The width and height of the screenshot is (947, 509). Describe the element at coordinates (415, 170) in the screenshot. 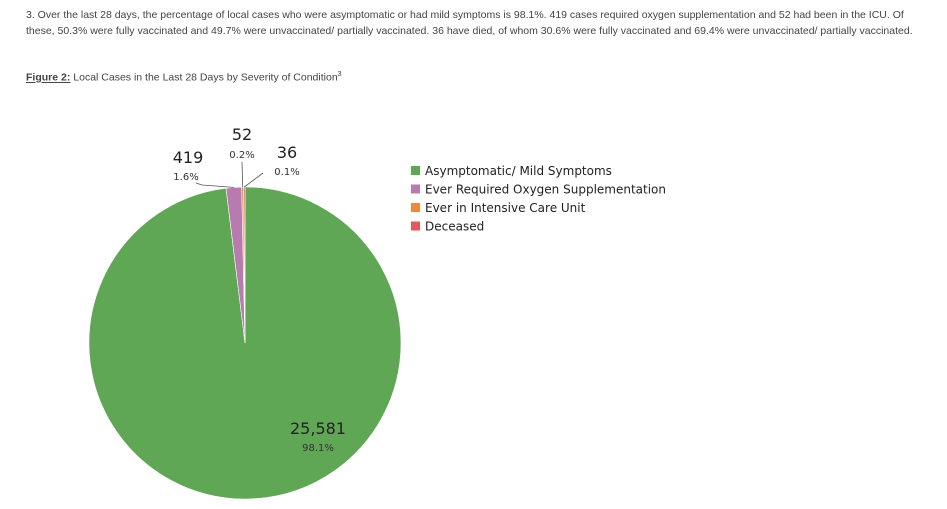

I see `legend-swatch-asymptomatic` at that location.